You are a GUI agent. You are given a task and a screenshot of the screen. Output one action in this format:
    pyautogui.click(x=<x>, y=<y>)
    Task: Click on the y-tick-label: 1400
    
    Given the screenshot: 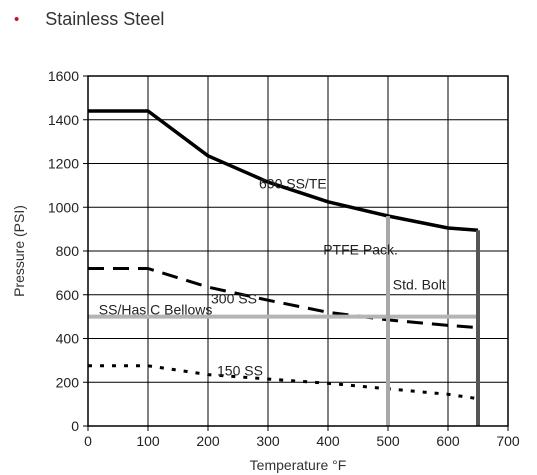 What is the action you would take?
    pyautogui.click(x=63, y=120)
    